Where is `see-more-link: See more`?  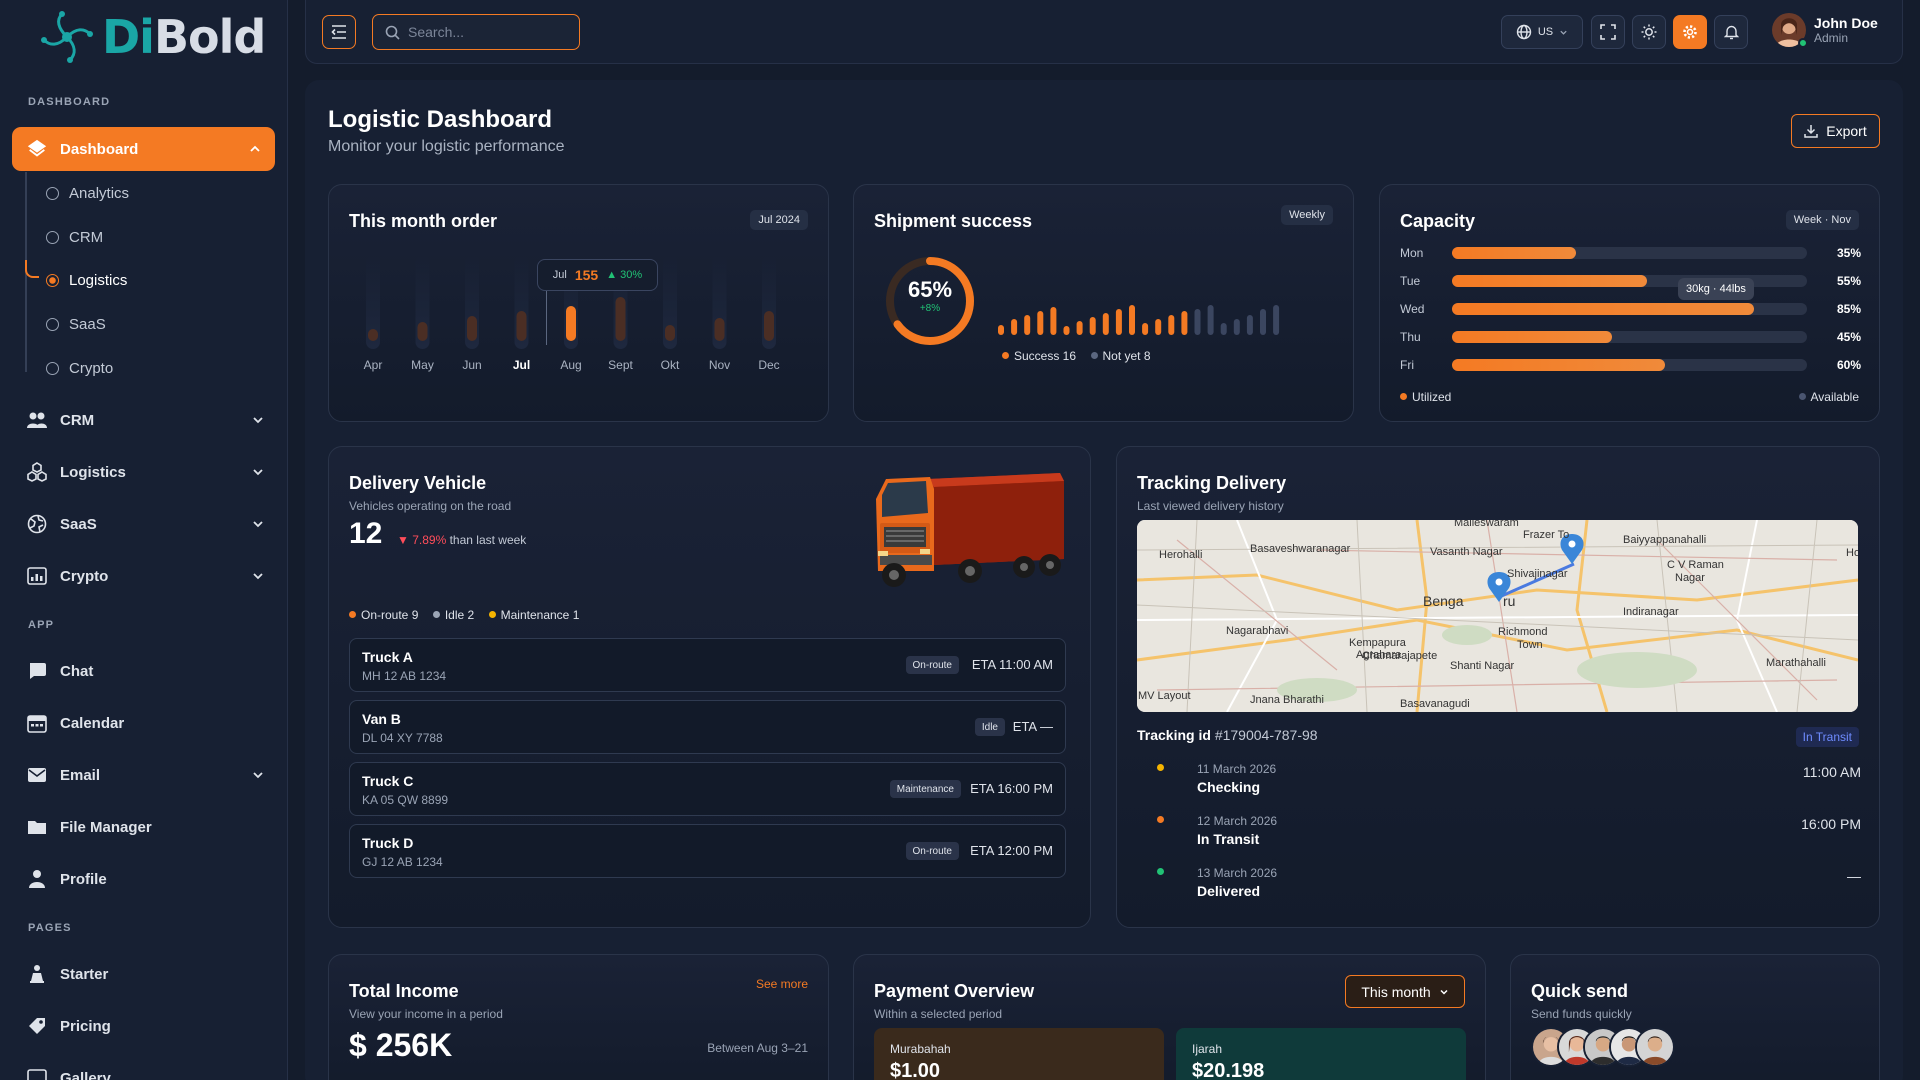
see-more-link: See more is located at coordinates (781, 984).